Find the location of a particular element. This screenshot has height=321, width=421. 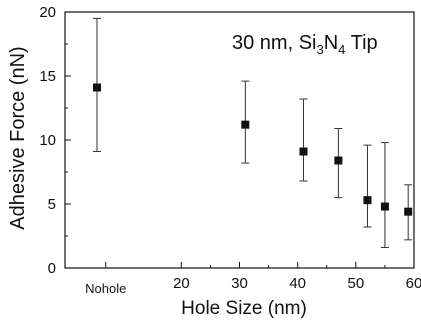

y-tick-label: 10 is located at coordinates (47, 140).